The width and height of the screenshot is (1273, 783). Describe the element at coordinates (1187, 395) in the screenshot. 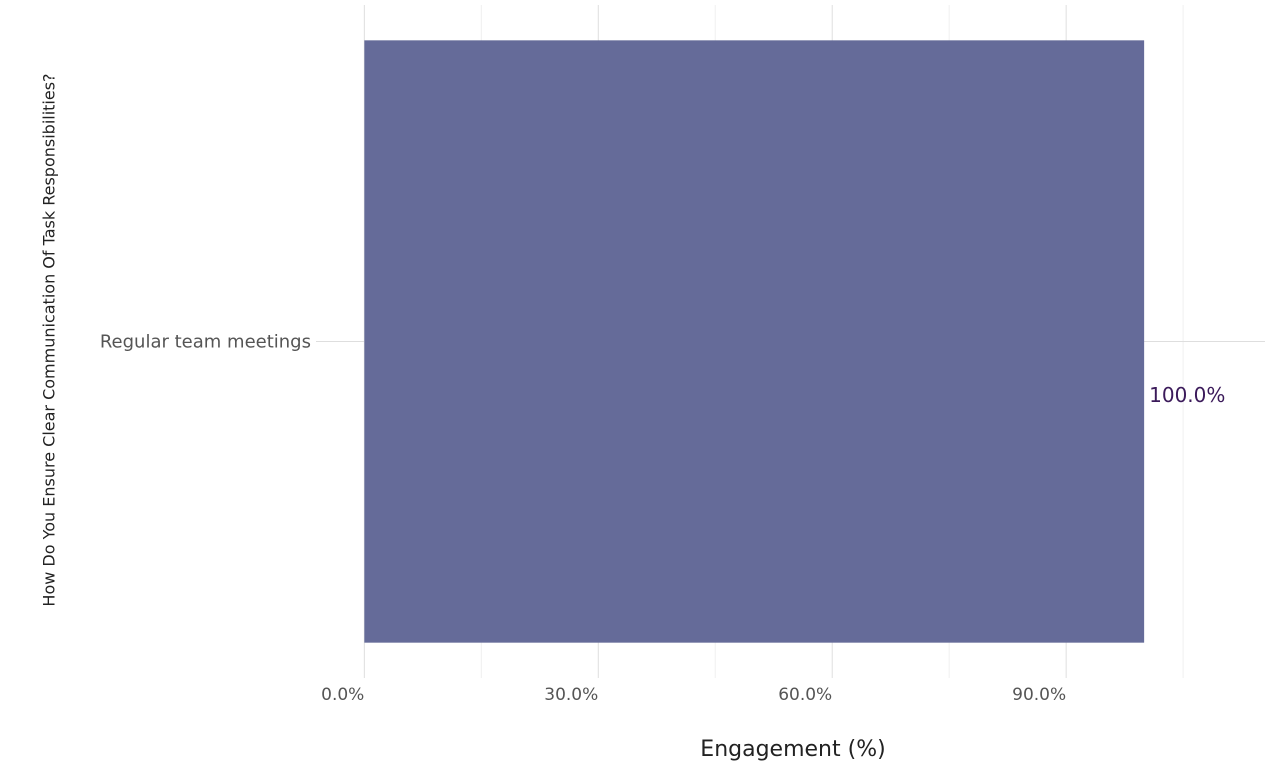

I see `value-label: 100.0%` at that location.